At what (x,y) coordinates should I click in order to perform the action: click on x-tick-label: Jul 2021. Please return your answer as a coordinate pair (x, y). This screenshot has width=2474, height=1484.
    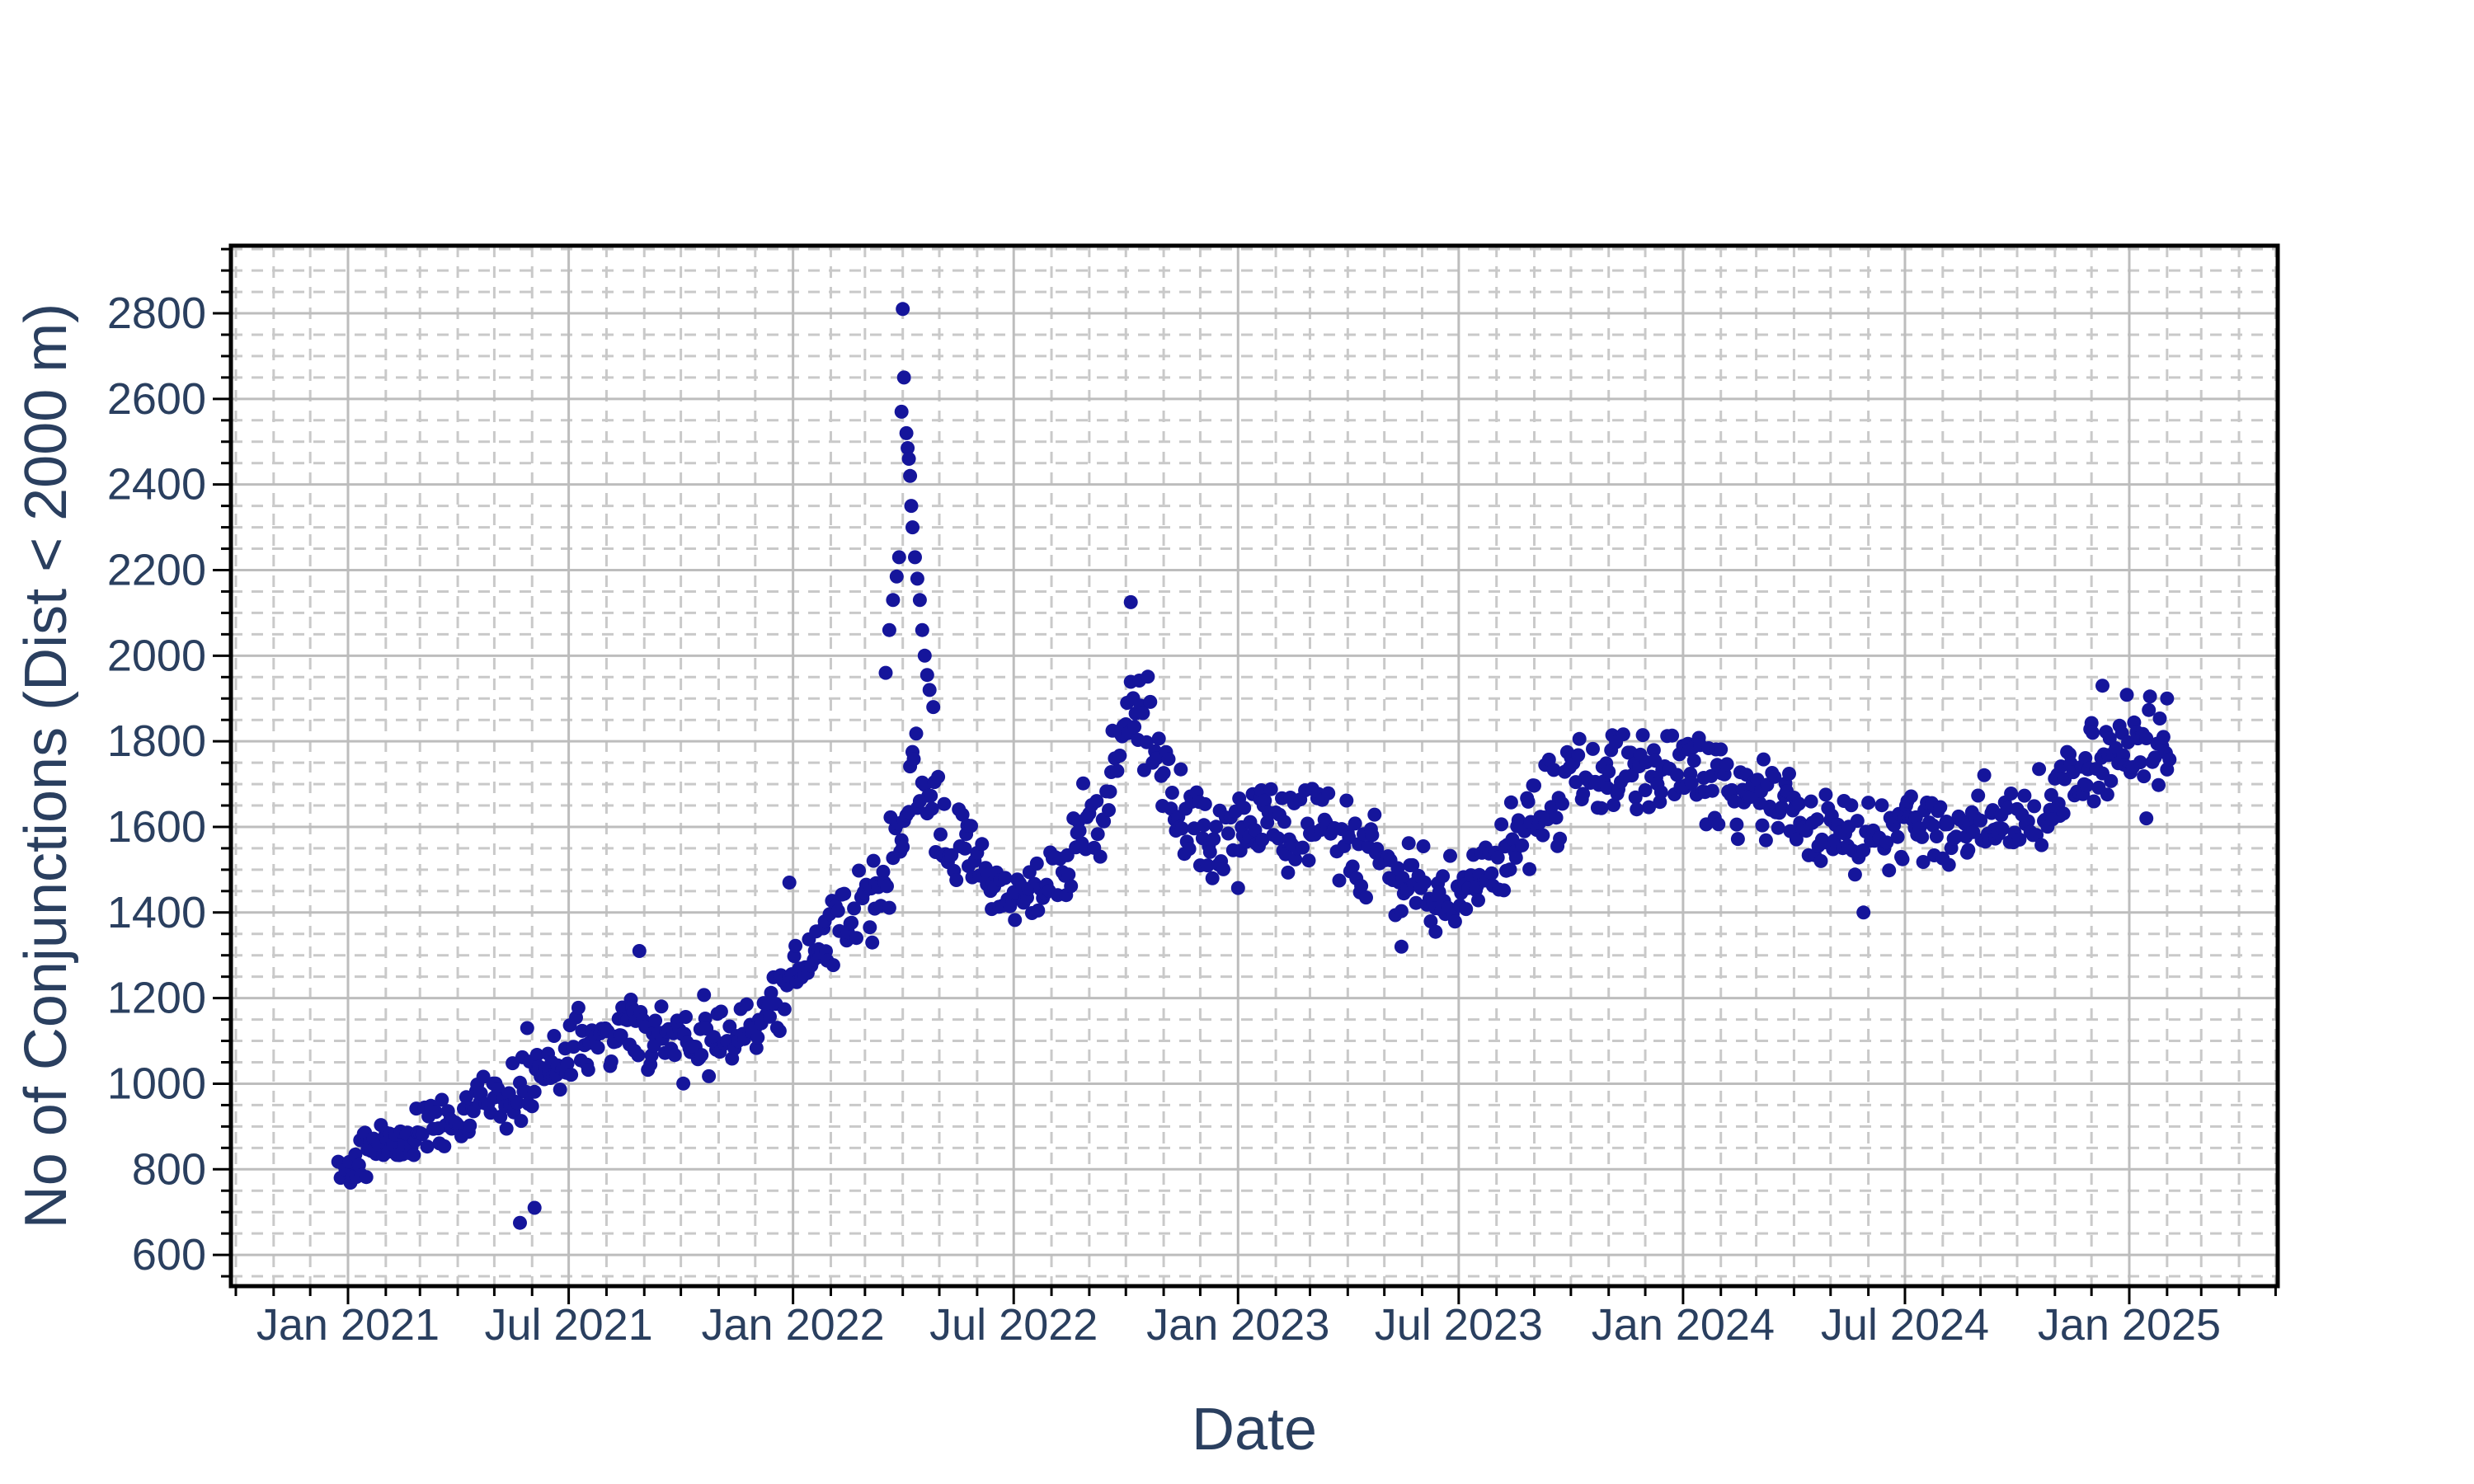
    Looking at the image, I should click on (569, 1325).